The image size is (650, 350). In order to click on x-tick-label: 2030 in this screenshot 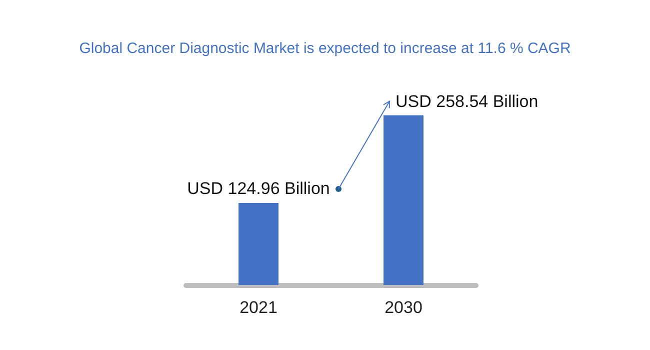, I will do `click(403, 307)`.